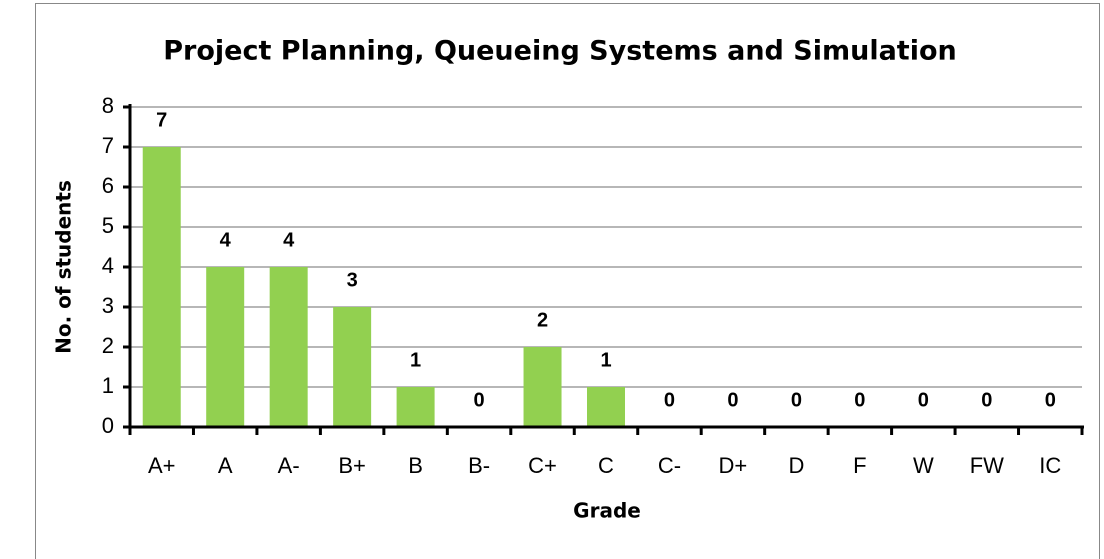  Describe the element at coordinates (108, 145) in the screenshot. I see `y-tick-label: 7` at that location.